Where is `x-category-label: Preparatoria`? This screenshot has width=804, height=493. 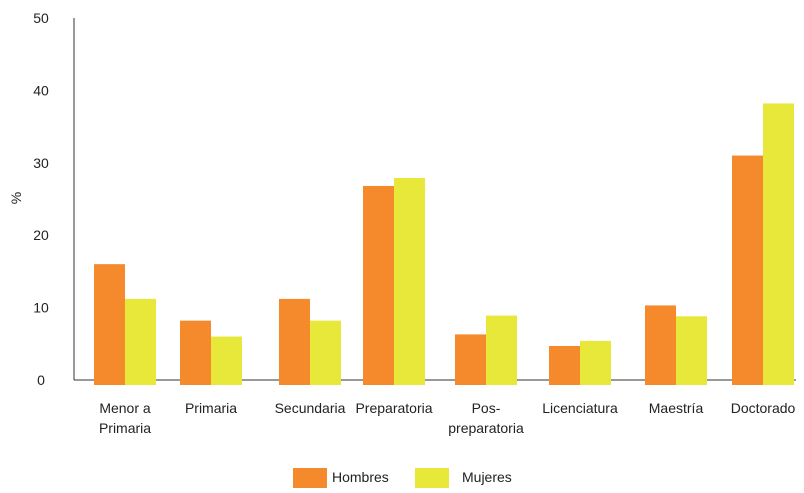 x-category-label: Preparatoria is located at coordinates (393, 408).